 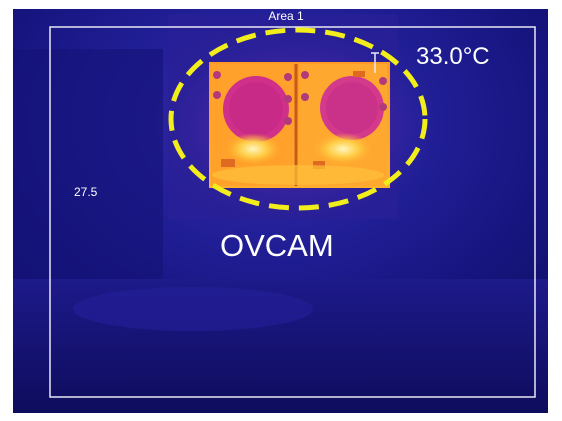 What do you see at coordinates (286, 16) in the screenshot?
I see `area-label: Area 1` at bounding box center [286, 16].